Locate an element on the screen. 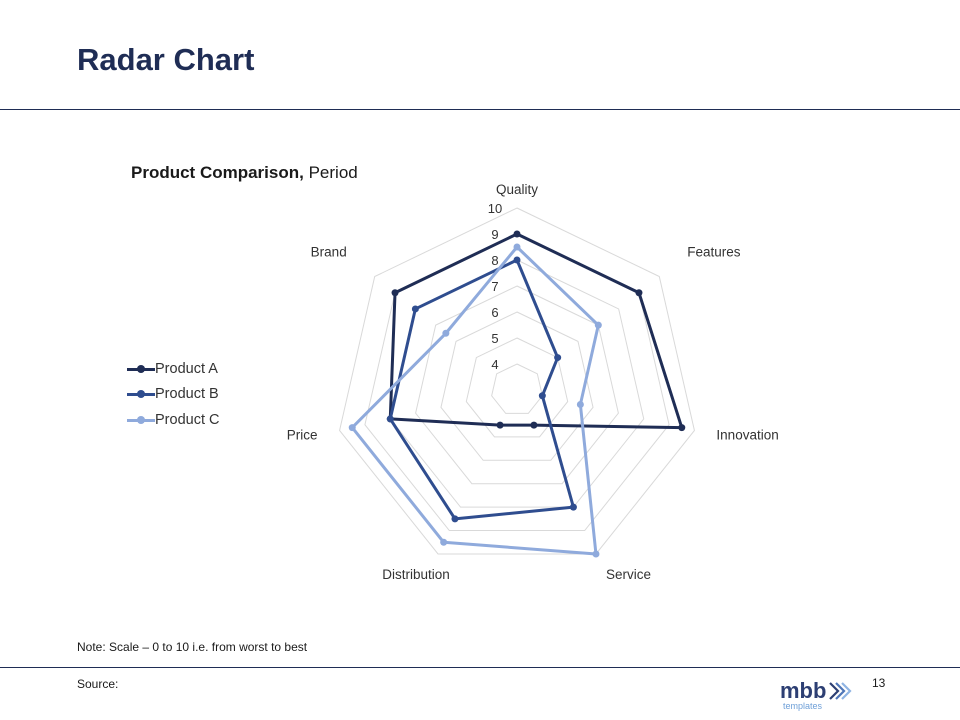 This screenshot has height=720, width=960. slide-title: Radar Chart is located at coordinates (166, 59).